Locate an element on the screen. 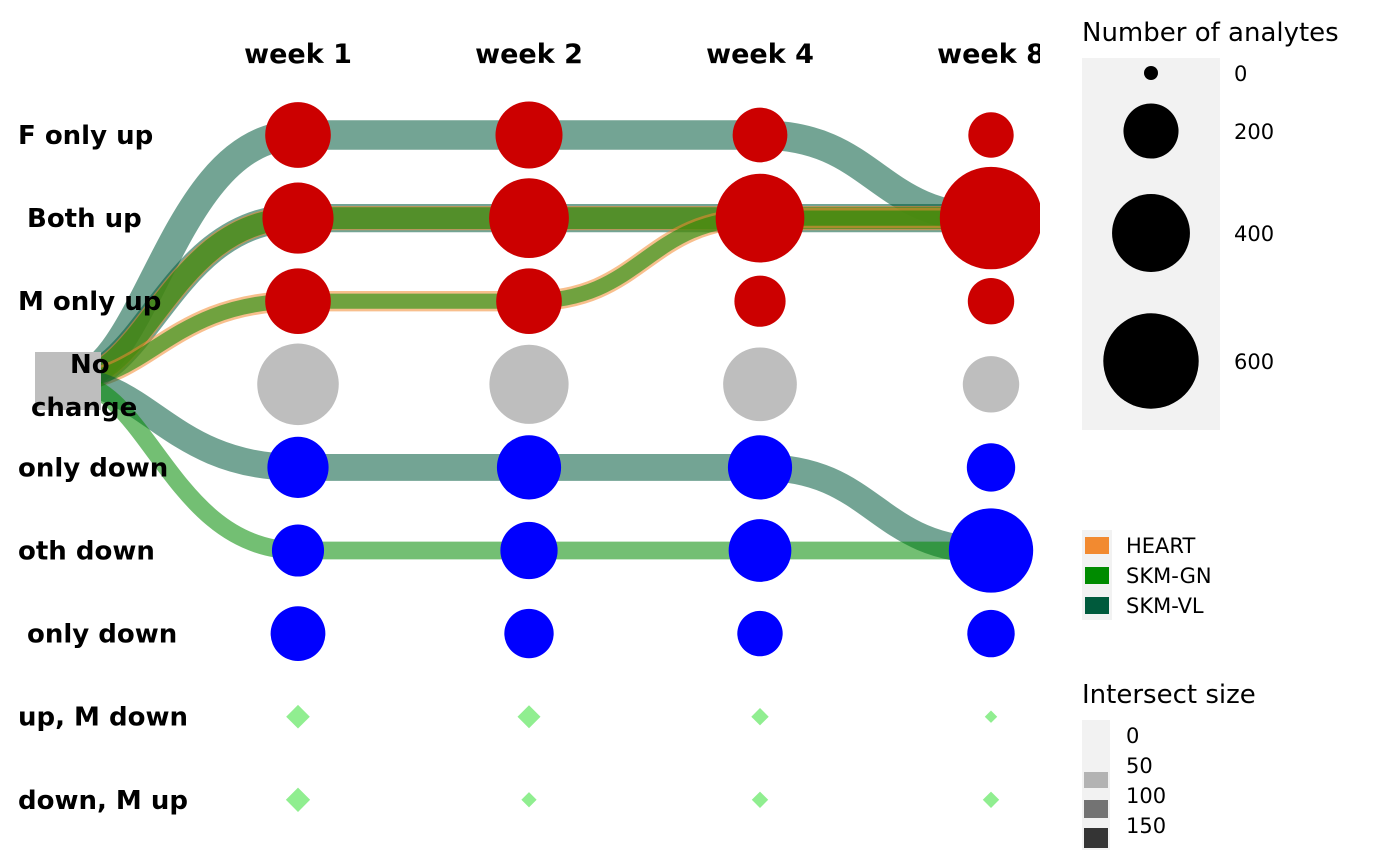 Image resolution: width=1400 pixels, height=866 pixels. legend-tissue: HEART SKM-GN SKM-VL is located at coordinates (1147, 575).